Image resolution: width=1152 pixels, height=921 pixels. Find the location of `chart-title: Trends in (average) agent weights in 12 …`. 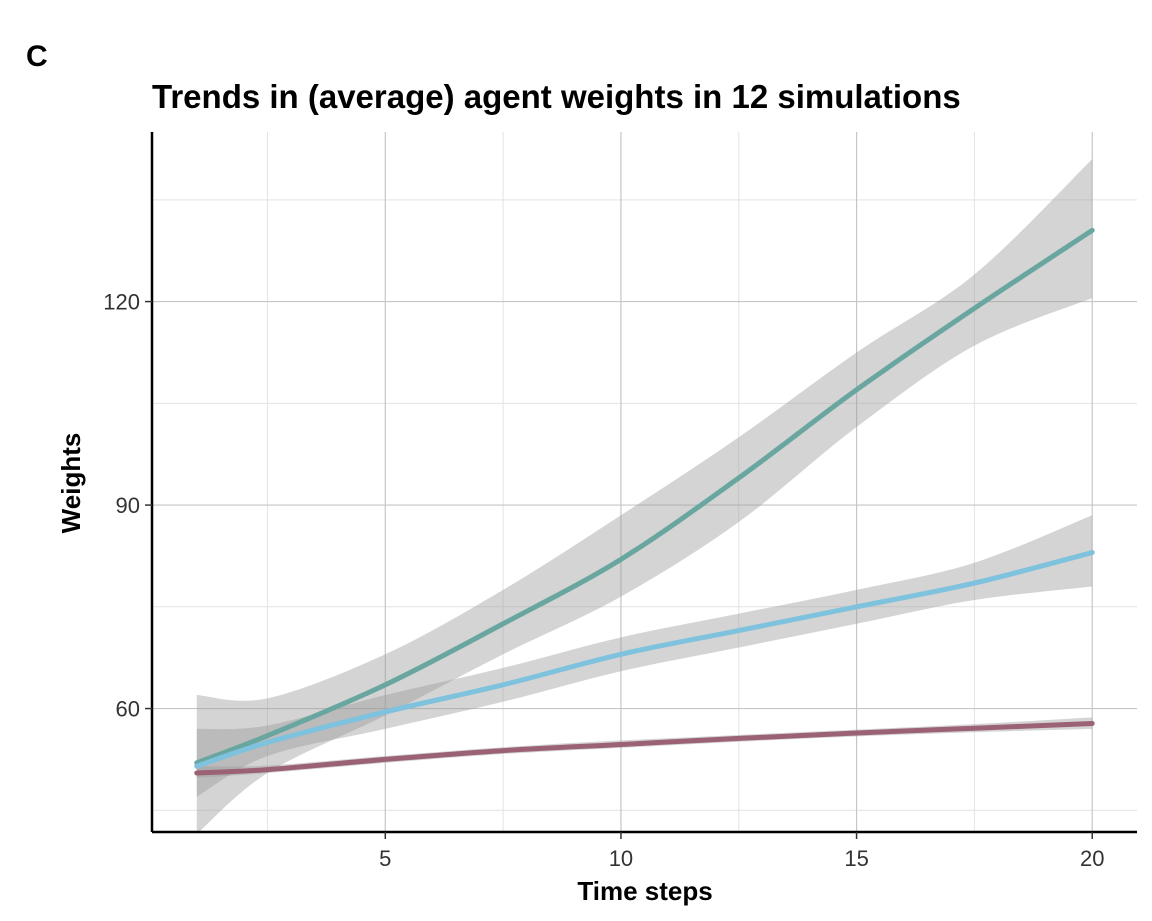

chart-title: Trends in (average) agent weights in 12 … is located at coordinates (556, 96).